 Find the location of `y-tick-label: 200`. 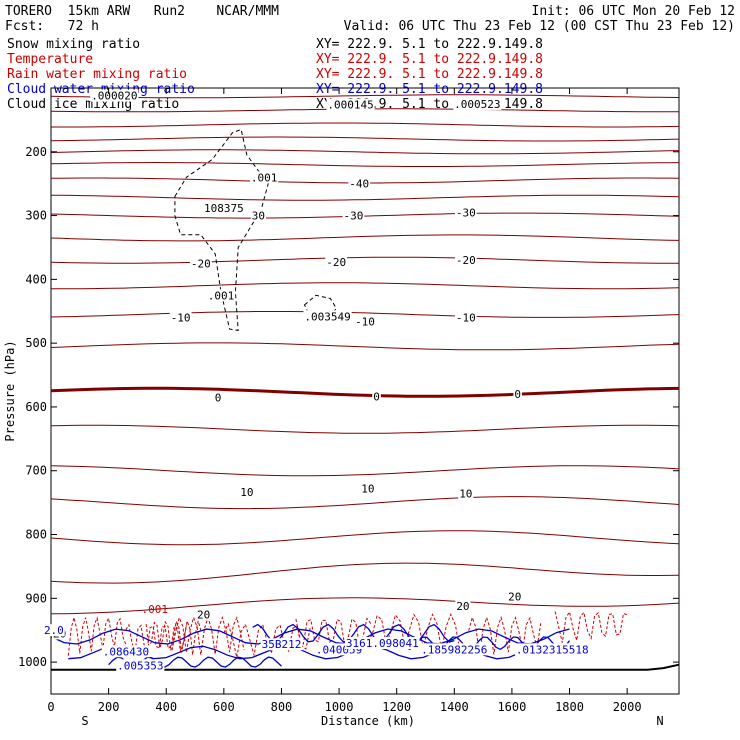

y-tick-label: 200 is located at coordinates (36, 152).